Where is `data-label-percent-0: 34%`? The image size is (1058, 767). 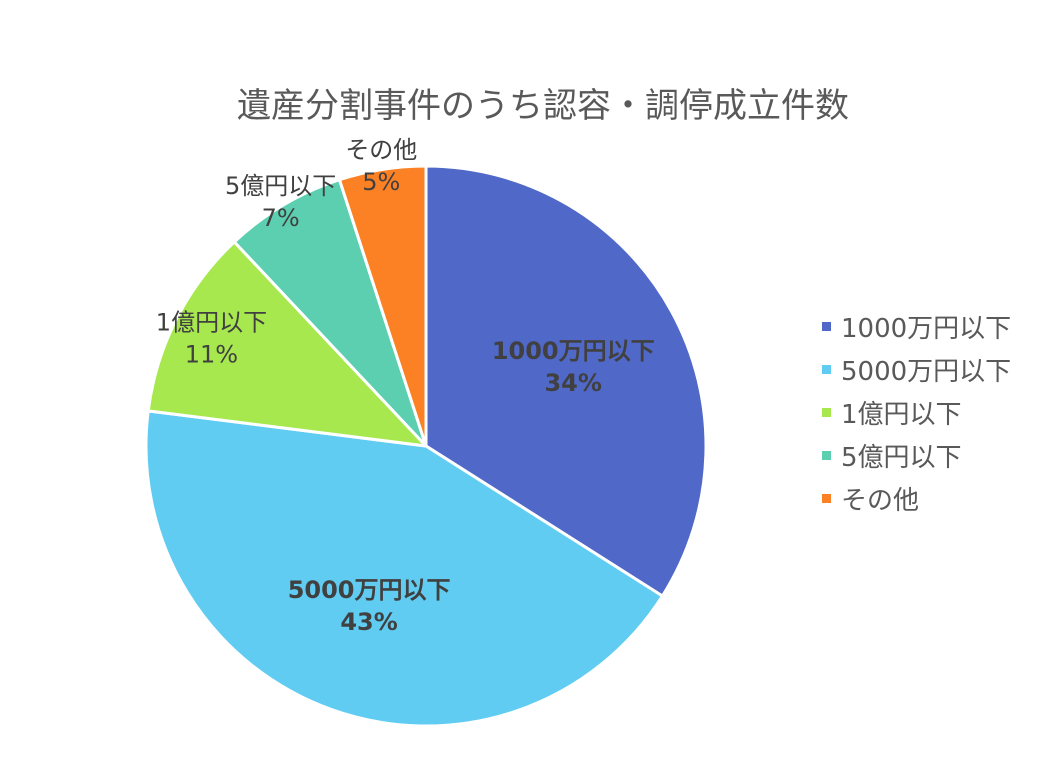
data-label-percent-0: 34% is located at coordinates (572, 383).